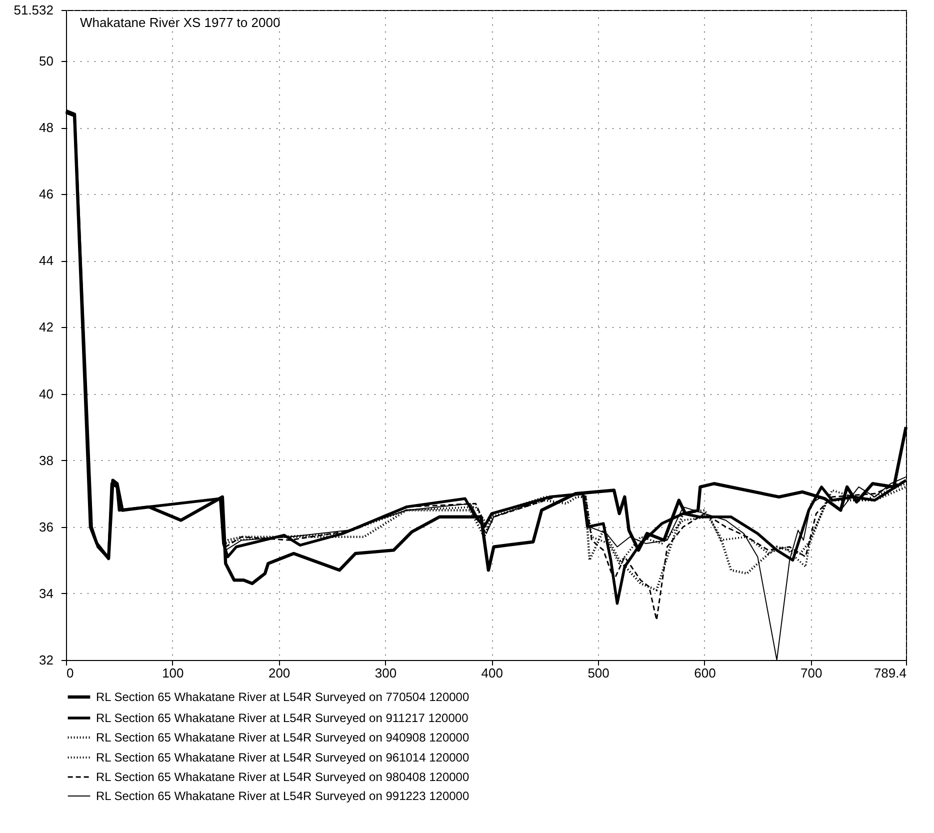 This screenshot has width=934, height=833. I want to click on y-tick-label: 50, so click(46, 60).